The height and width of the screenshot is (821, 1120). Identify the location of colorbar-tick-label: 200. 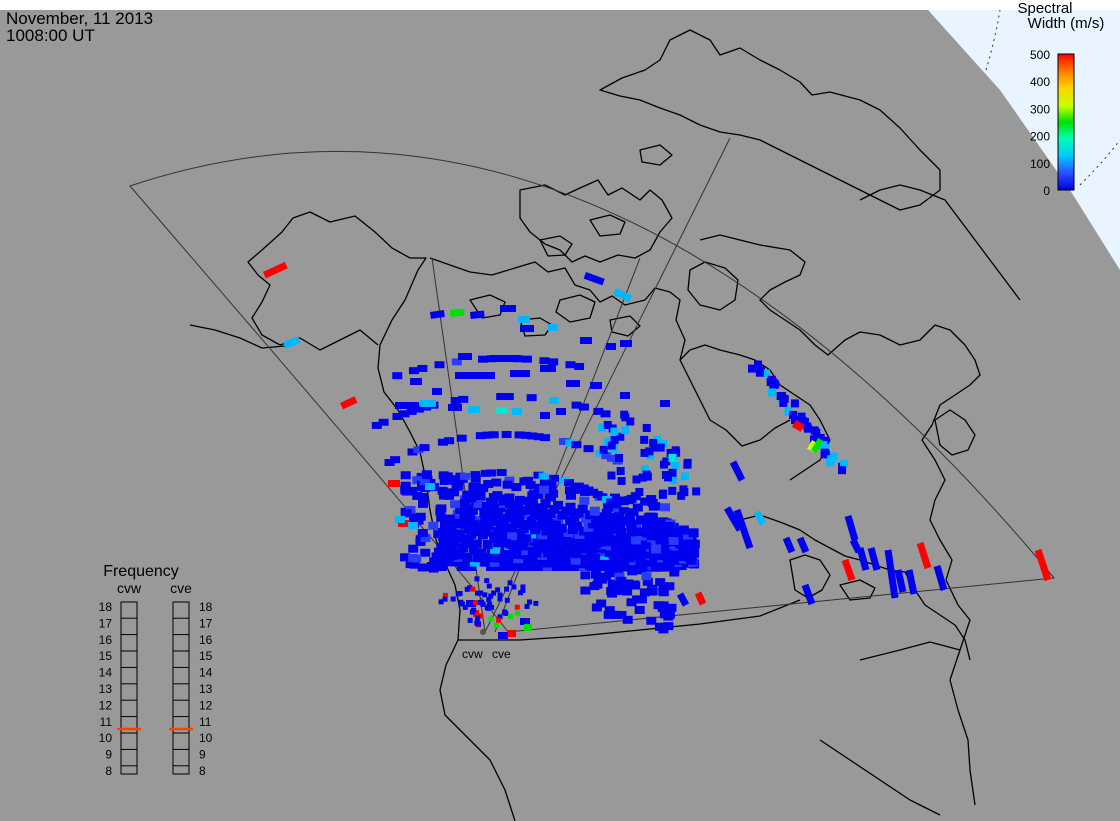
(1040, 137).